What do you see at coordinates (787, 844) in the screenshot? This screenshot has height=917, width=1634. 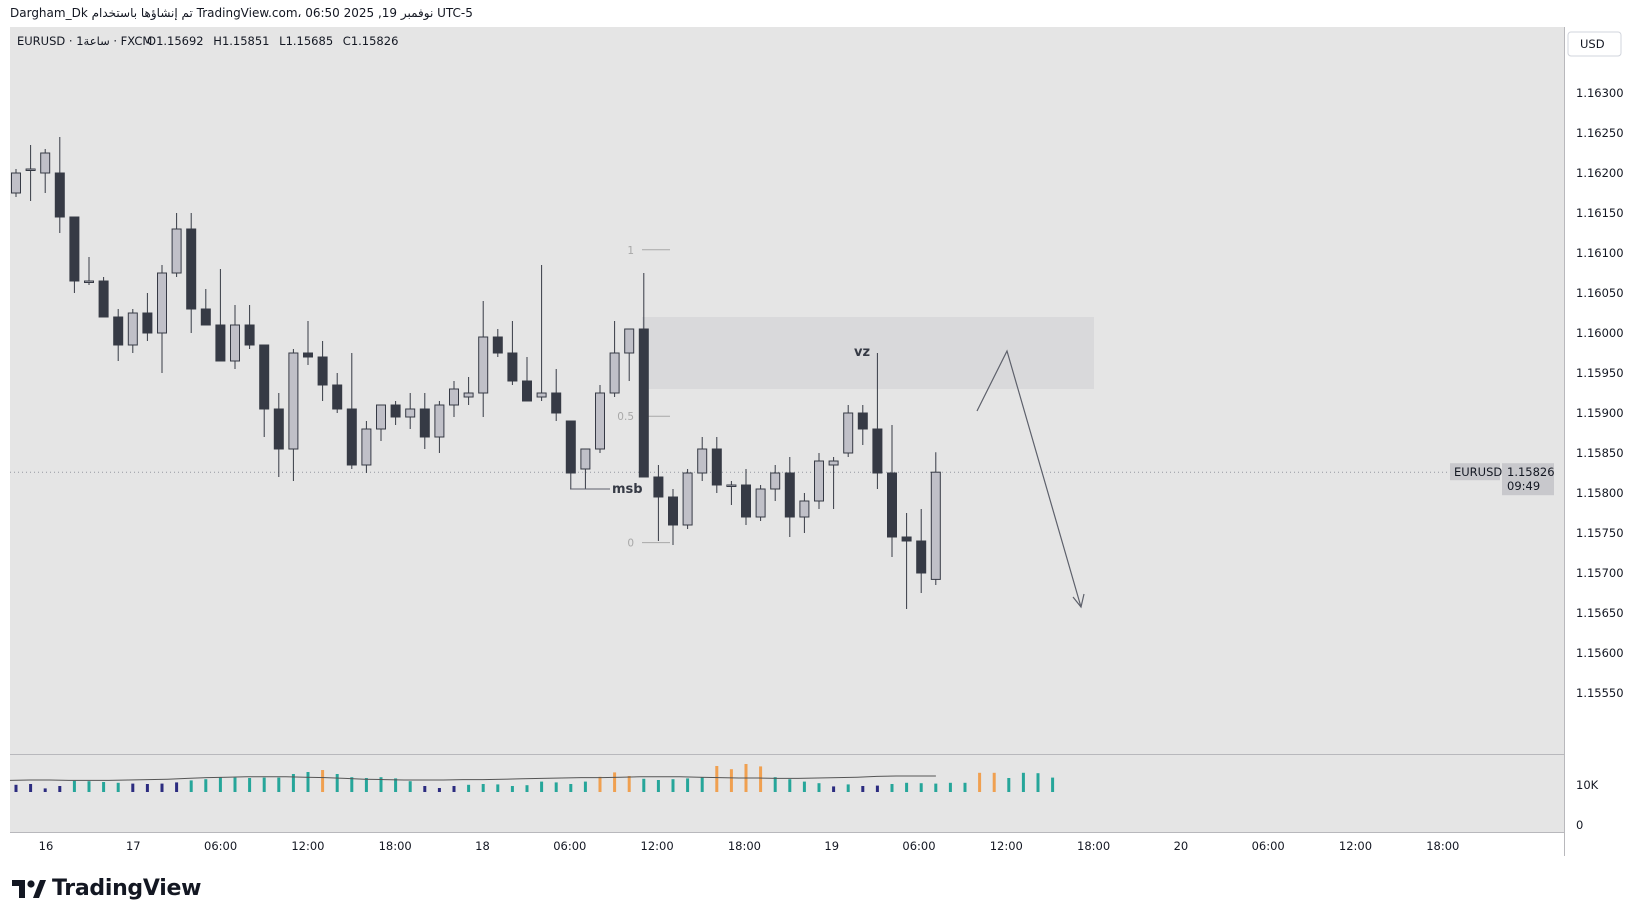 I see `time-axis` at bounding box center [787, 844].